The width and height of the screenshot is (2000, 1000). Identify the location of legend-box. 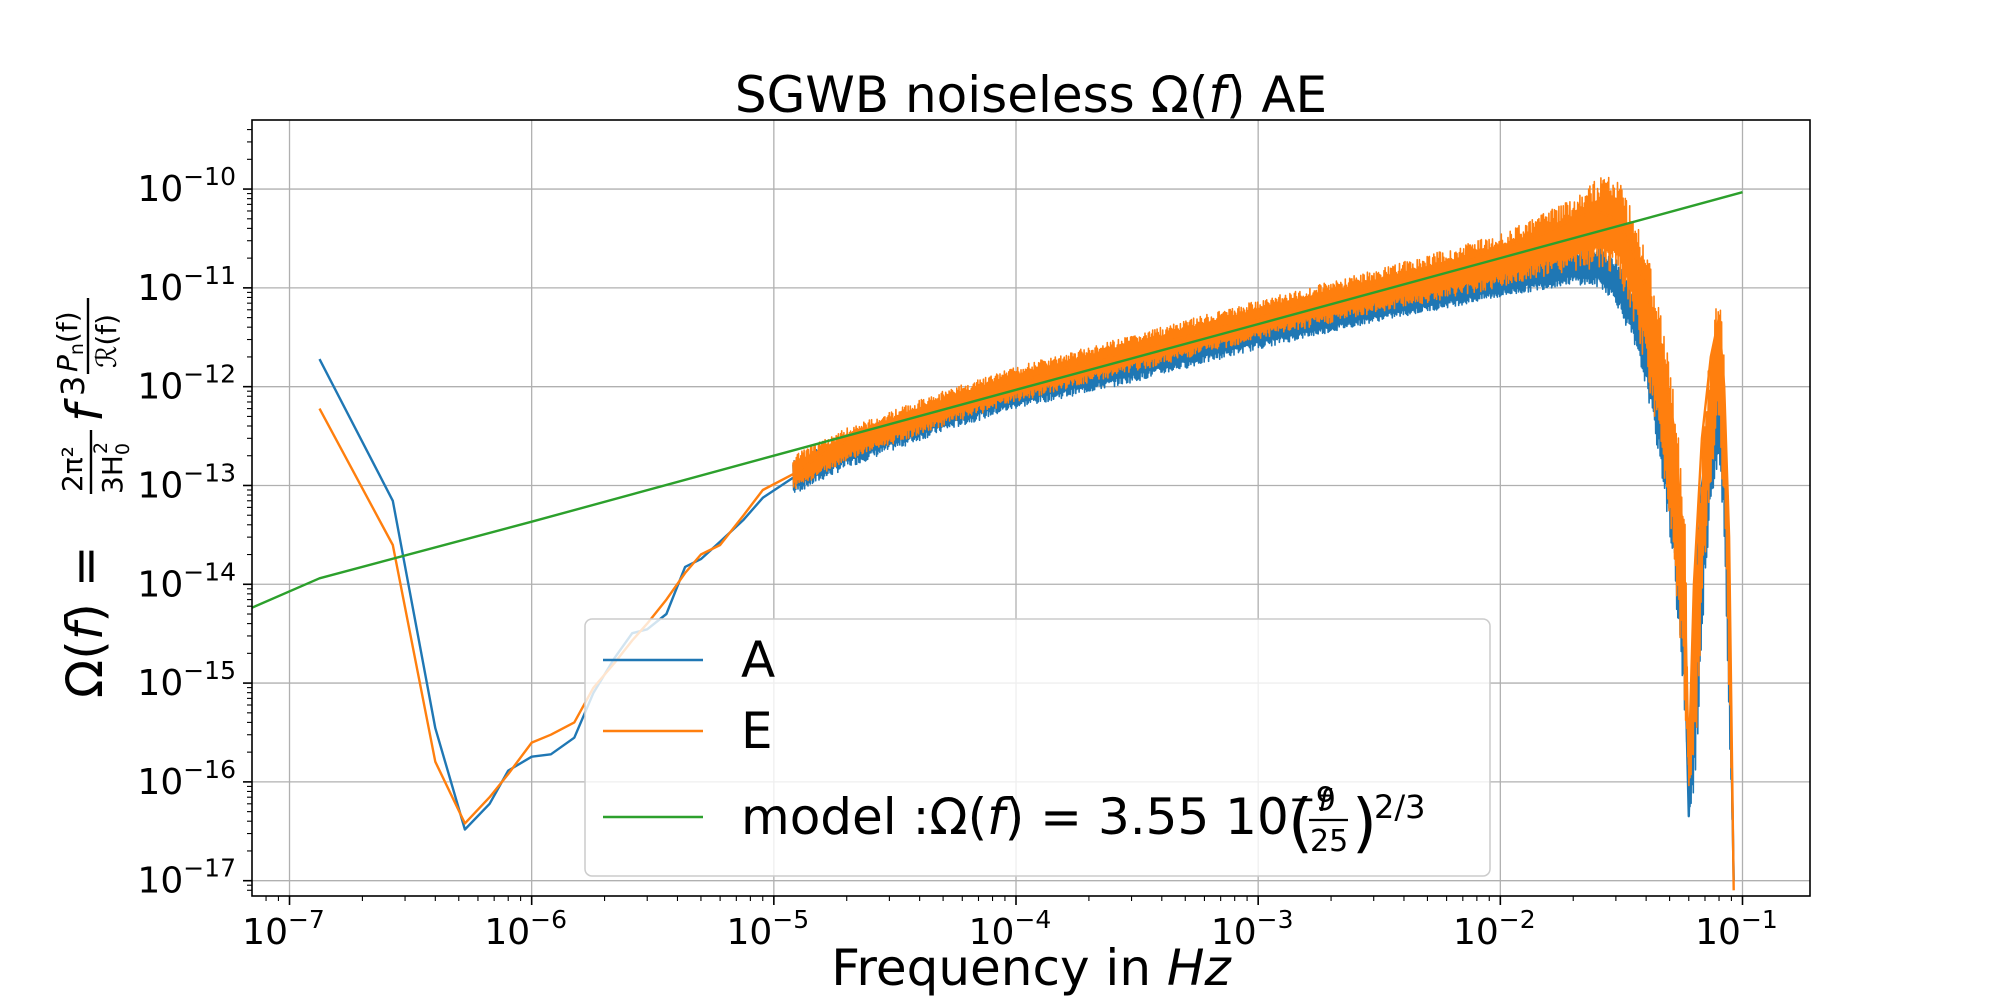
(1037, 747).